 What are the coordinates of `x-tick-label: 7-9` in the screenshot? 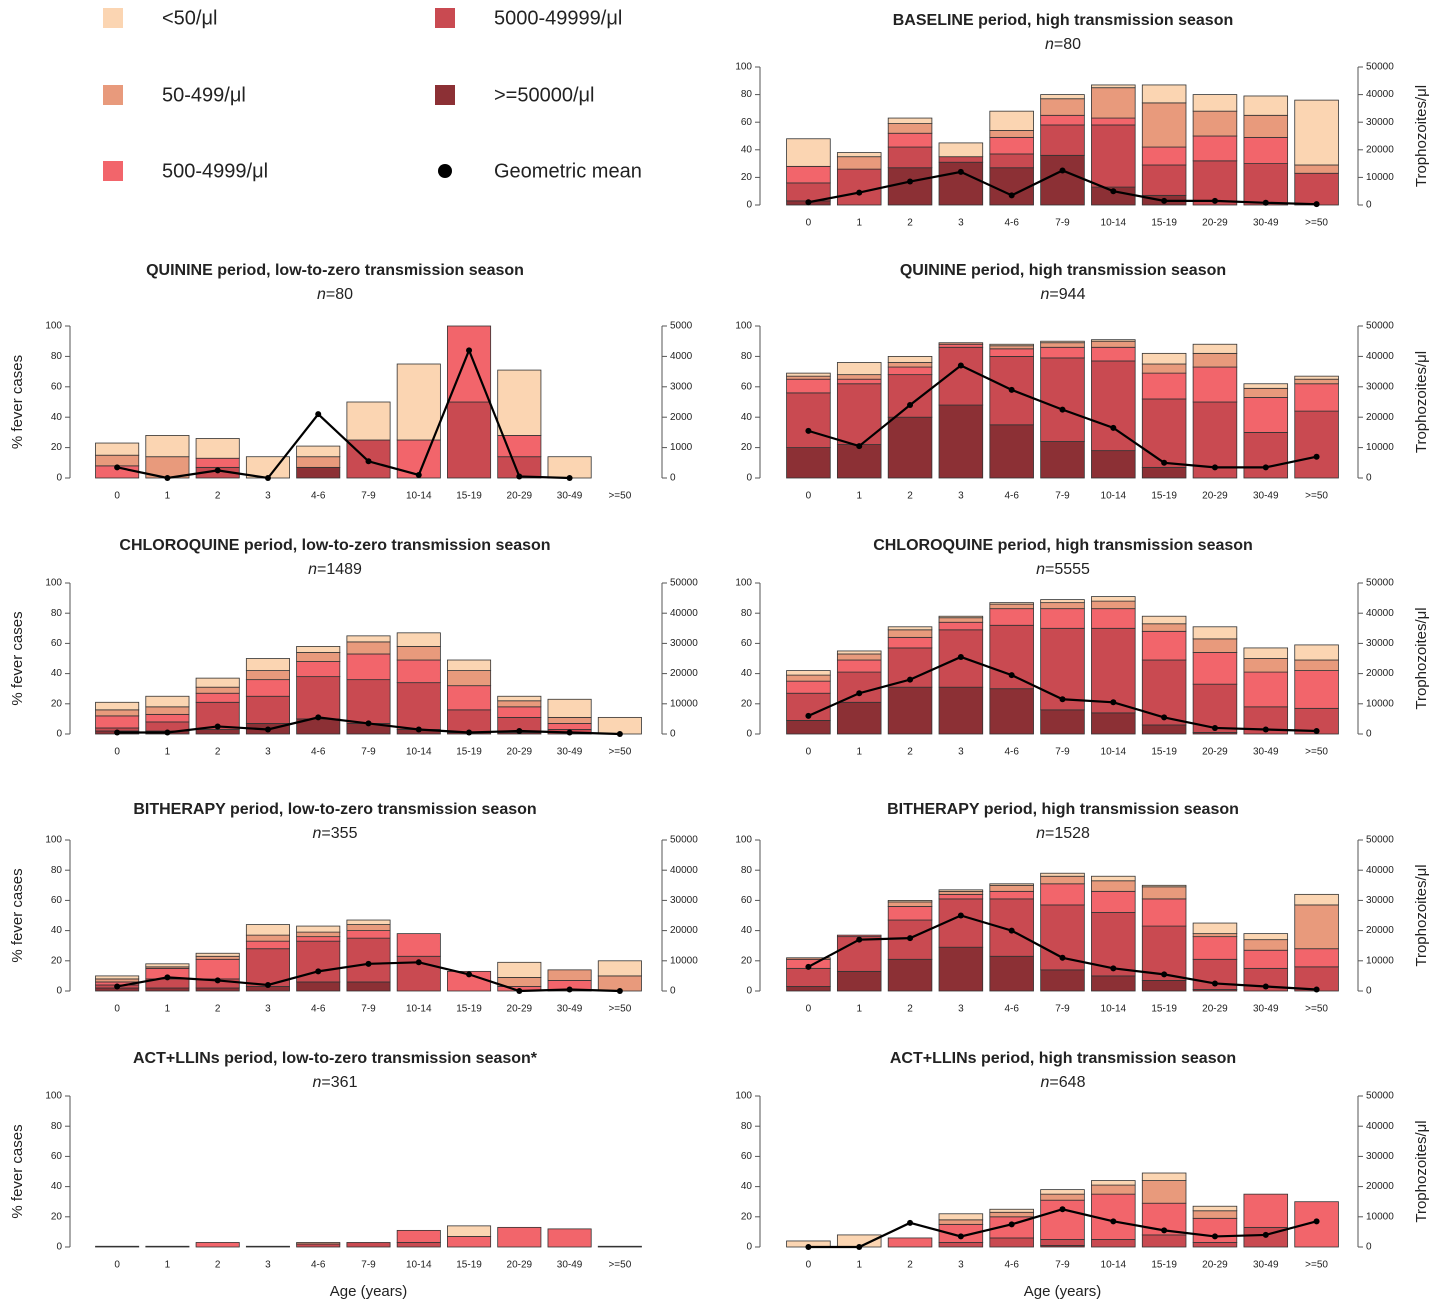 It's located at (1062, 496).